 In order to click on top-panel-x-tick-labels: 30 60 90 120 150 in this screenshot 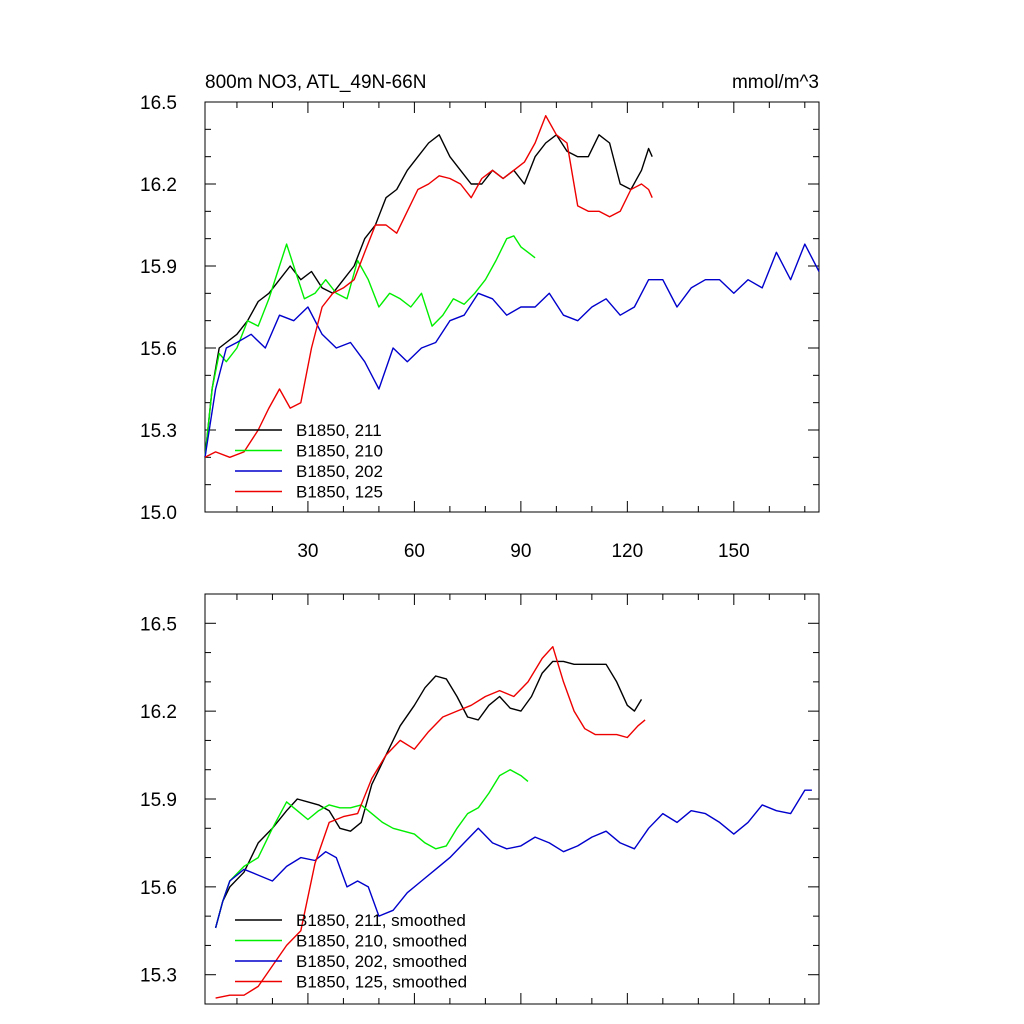, I will do `click(523, 551)`.